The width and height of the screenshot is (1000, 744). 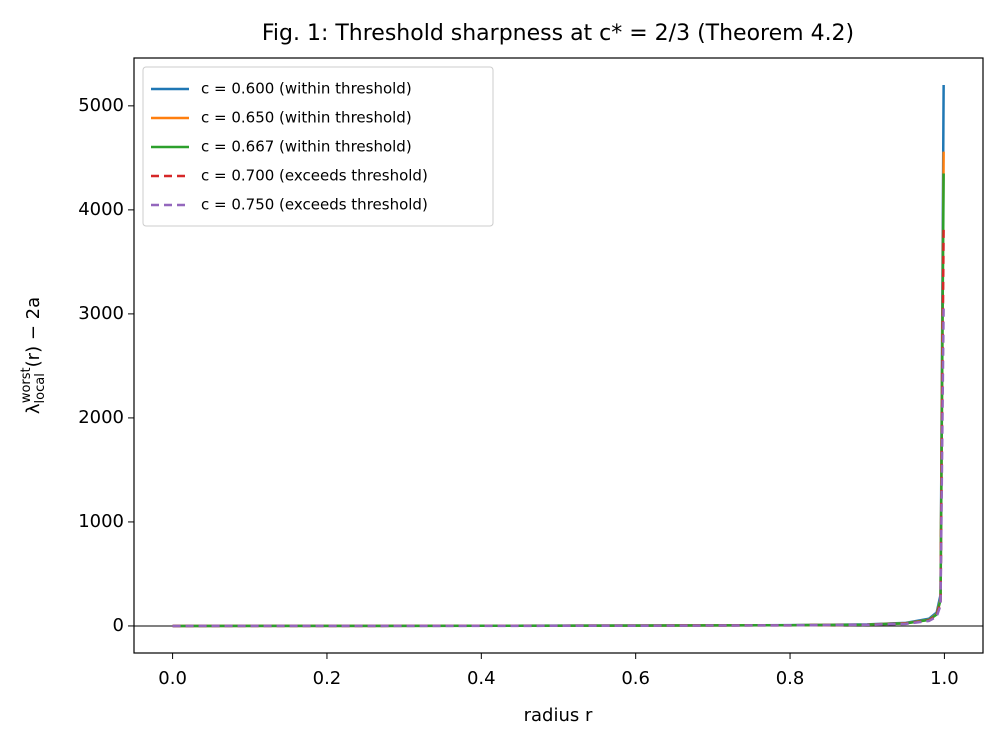 I want to click on y-tick-label: 3000, so click(x=101, y=313).